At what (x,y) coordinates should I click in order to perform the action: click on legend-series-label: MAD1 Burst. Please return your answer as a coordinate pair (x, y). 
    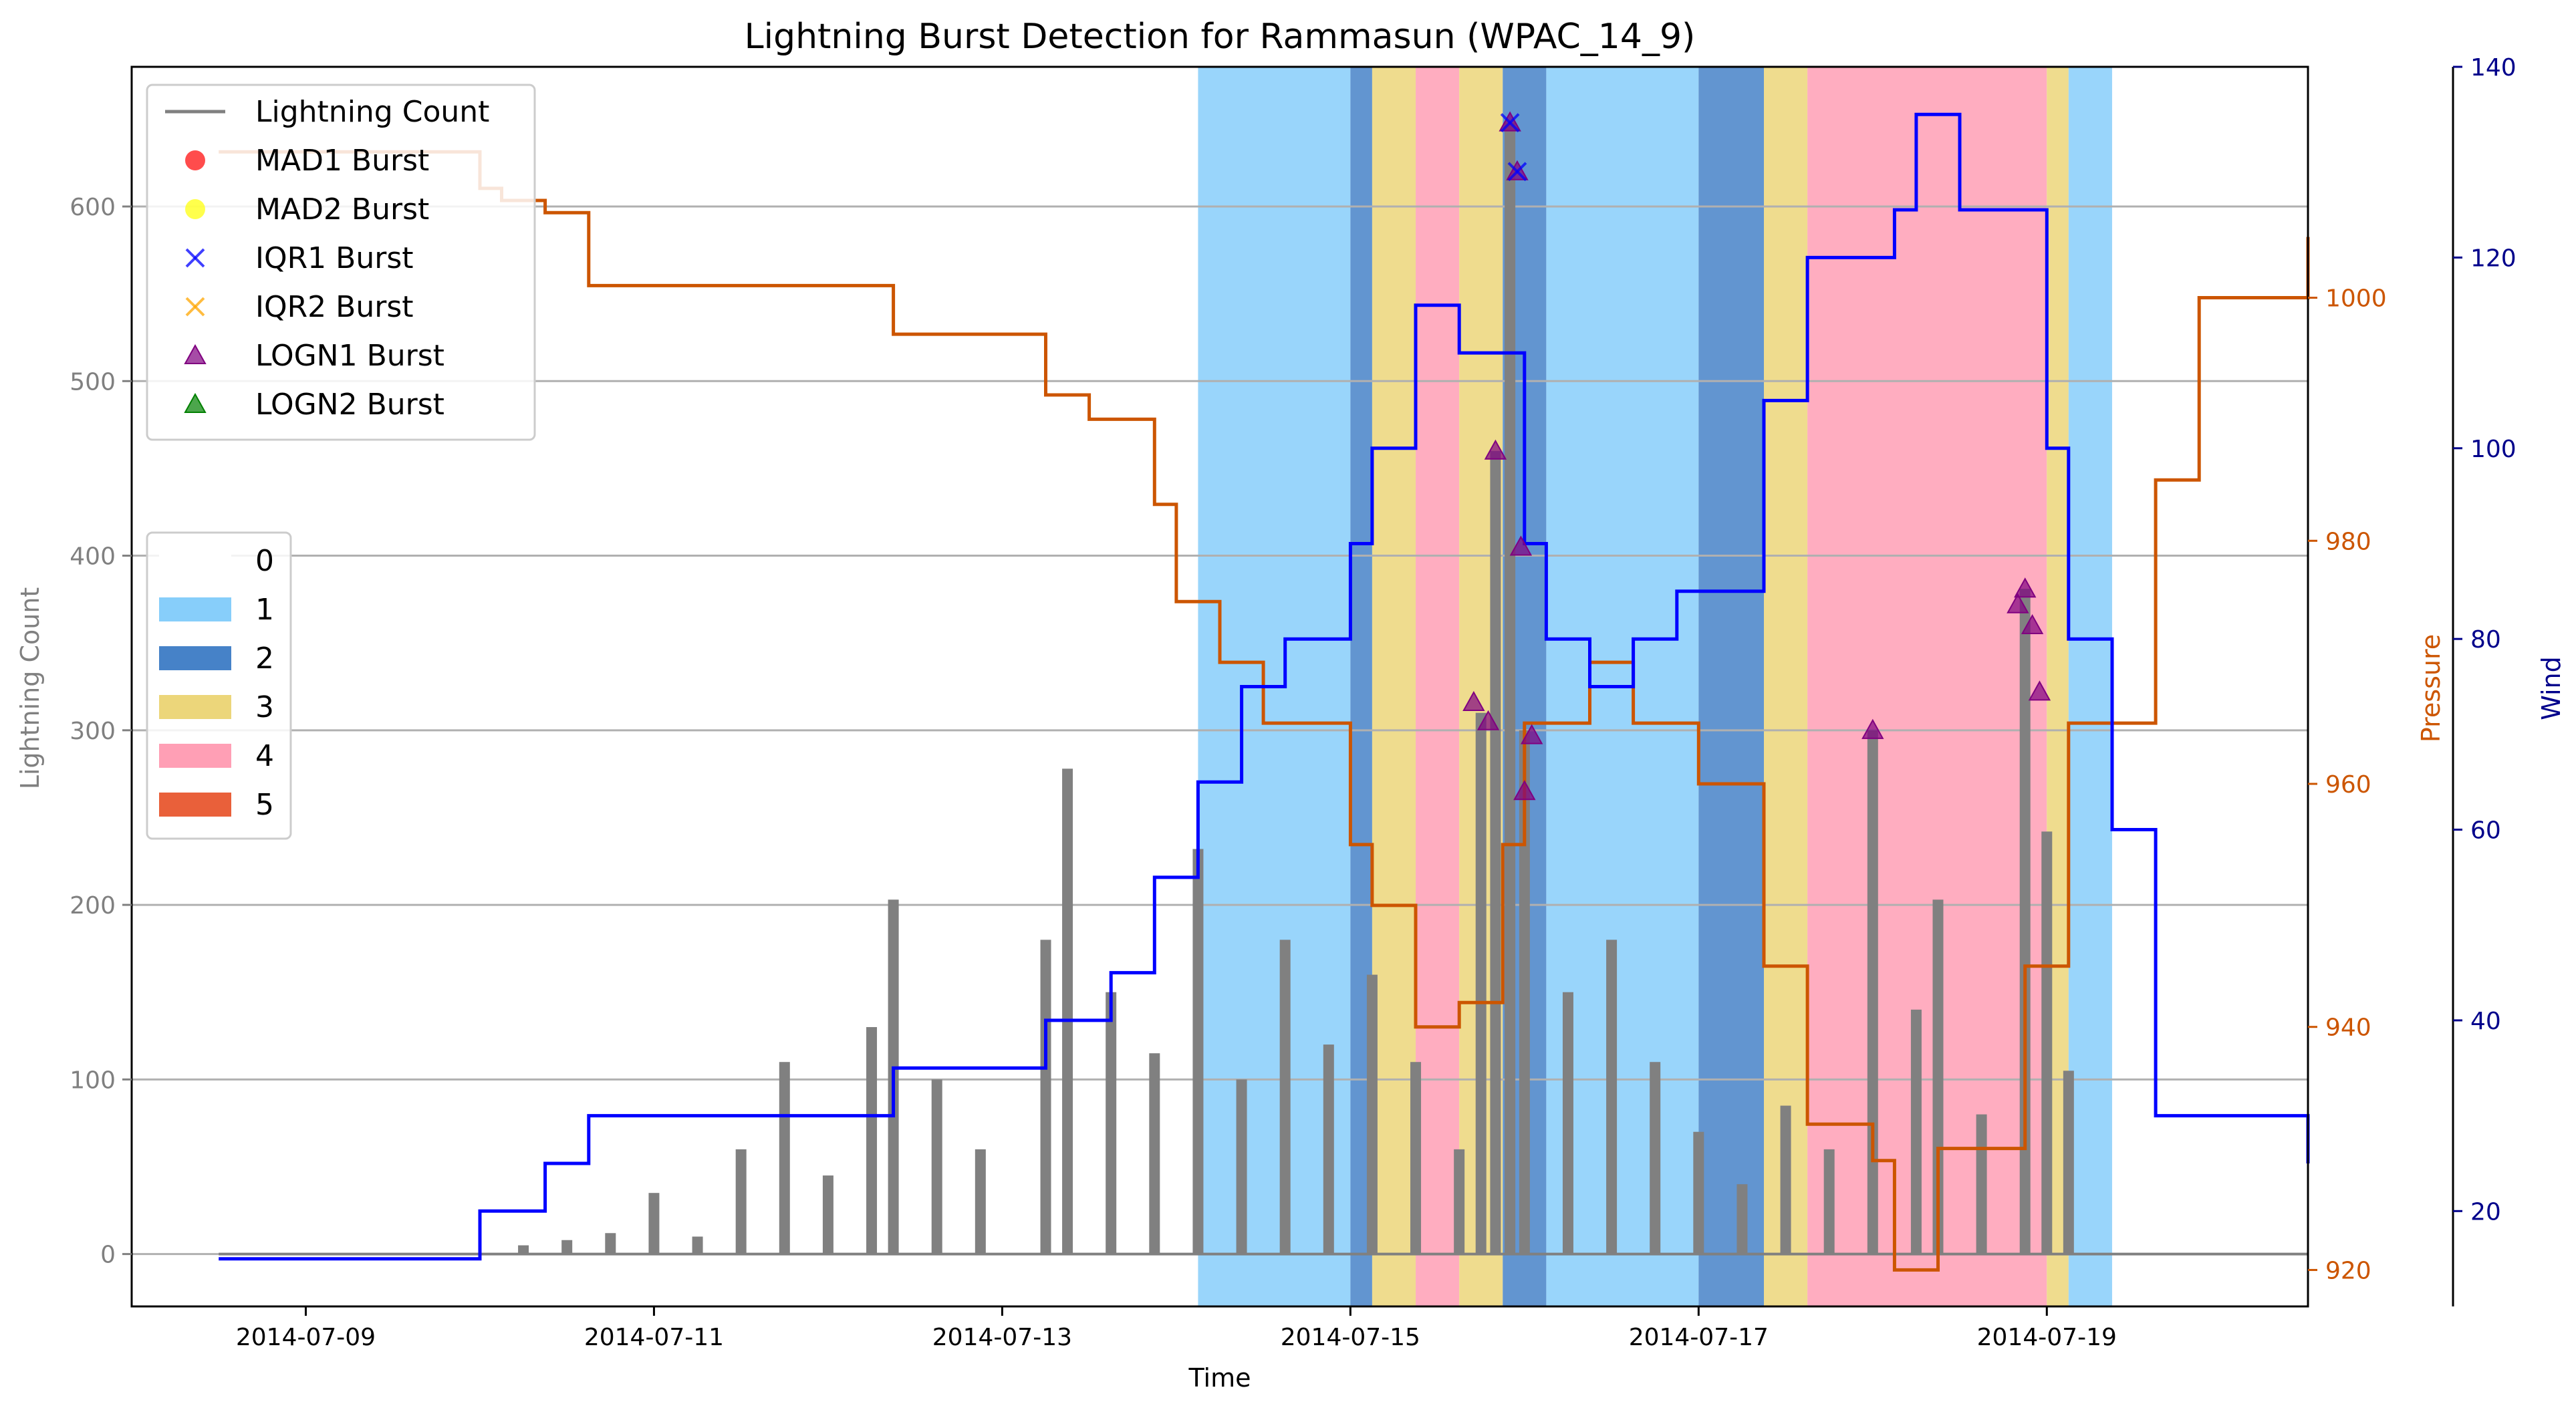
    Looking at the image, I should click on (342, 161).